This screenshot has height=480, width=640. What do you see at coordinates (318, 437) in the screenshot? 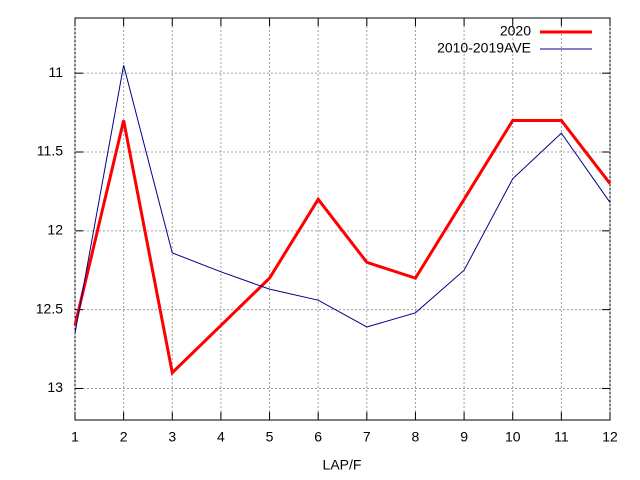
I see `x-tick-label: 6` at bounding box center [318, 437].